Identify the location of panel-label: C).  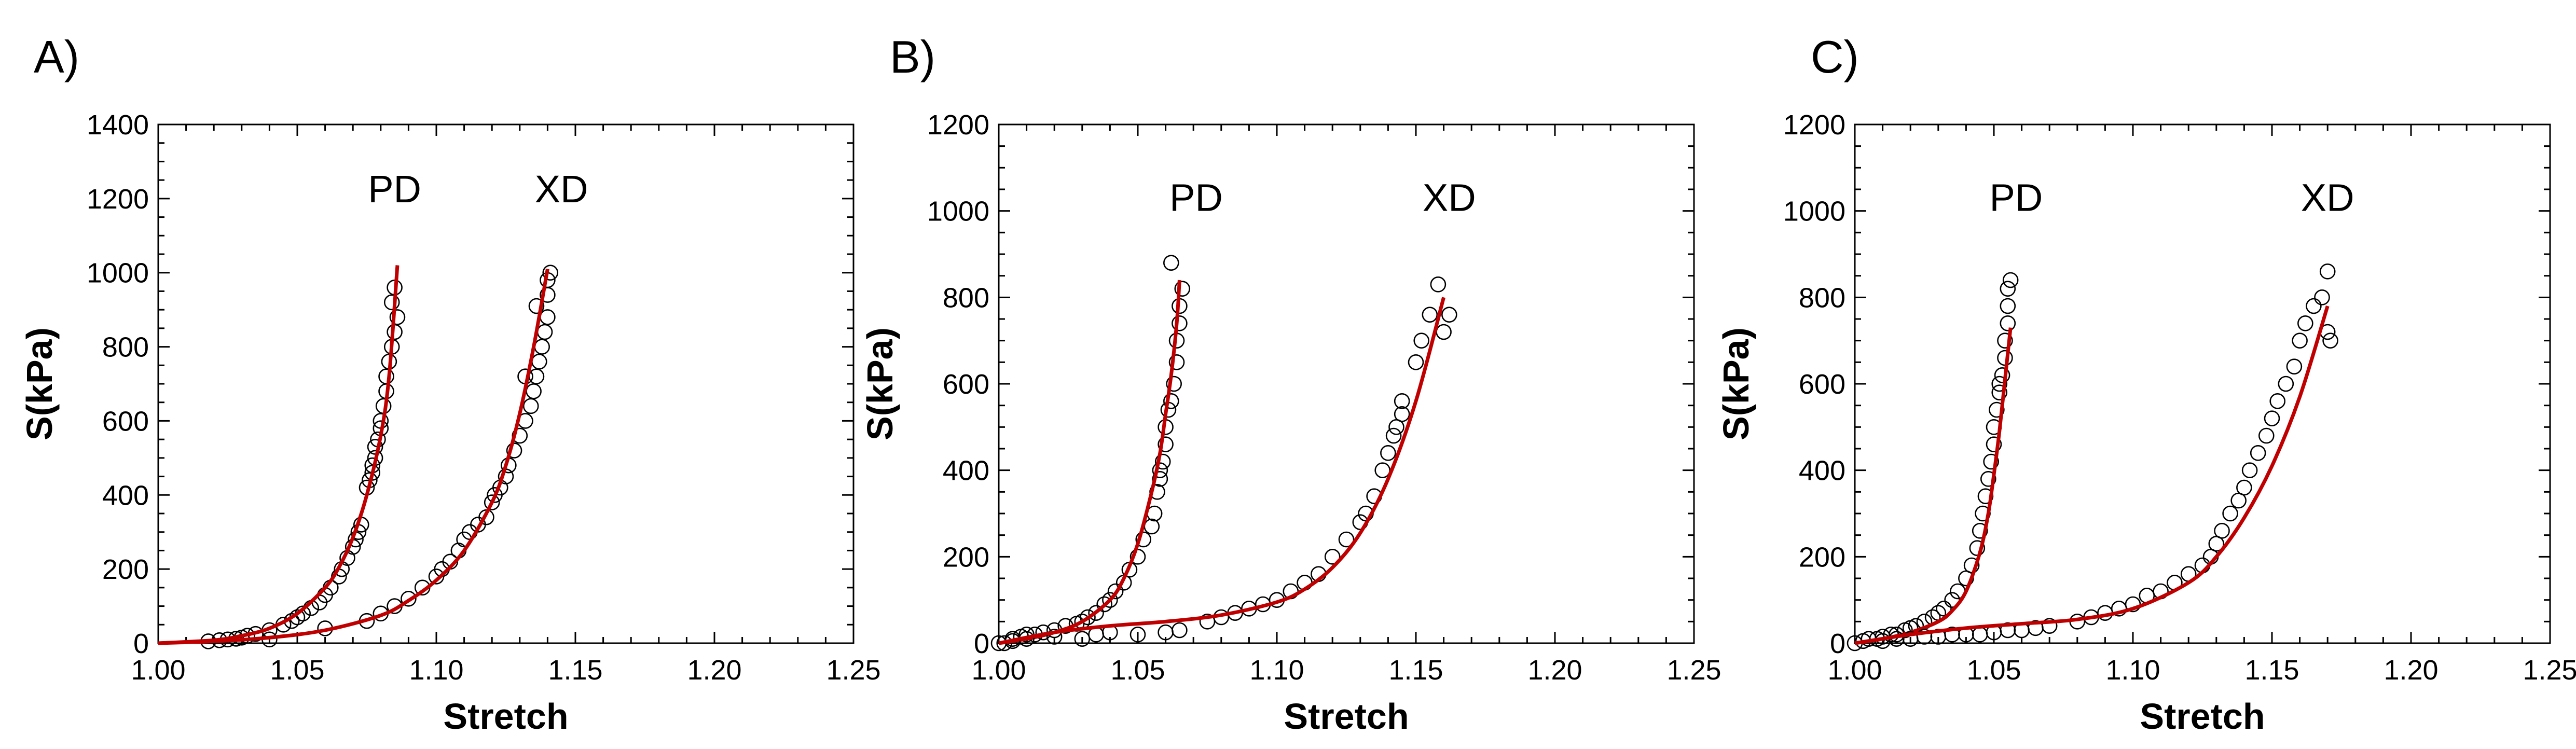
(1835, 56).